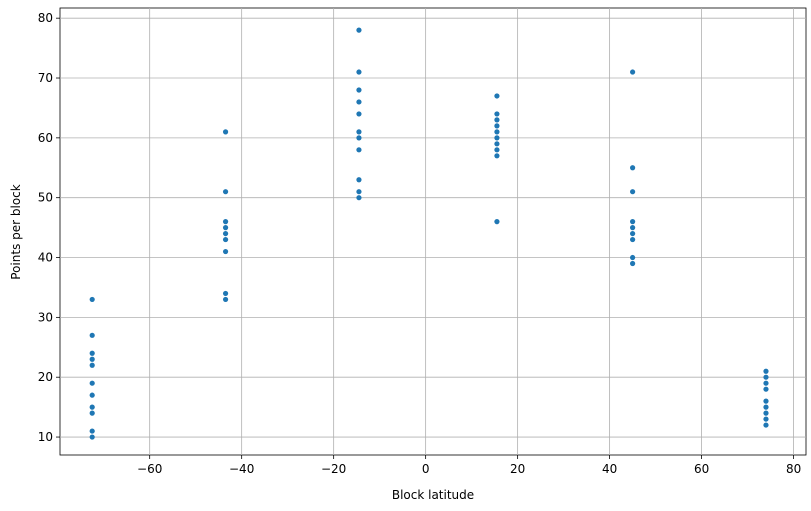 This screenshot has height=511, width=811. Describe the element at coordinates (45, 198) in the screenshot. I see `y-tick-label: 50` at that location.